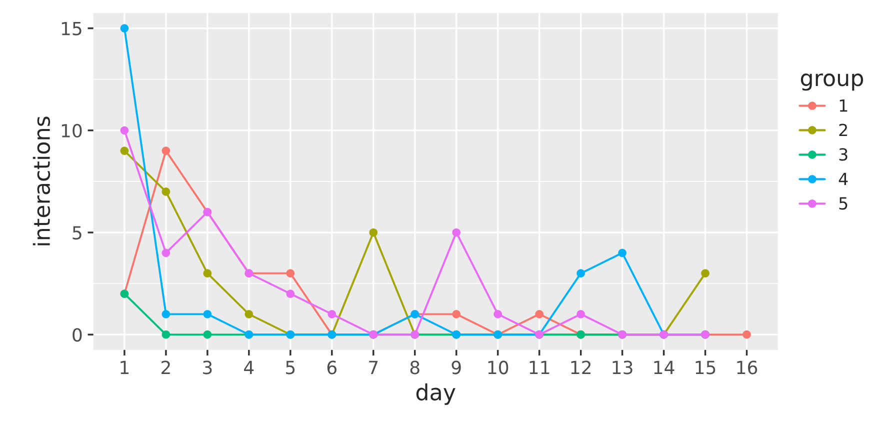 The image size is (889, 432). What do you see at coordinates (843, 130) in the screenshot?
I see `legend-label: 2` at bounding box center [843, 130].